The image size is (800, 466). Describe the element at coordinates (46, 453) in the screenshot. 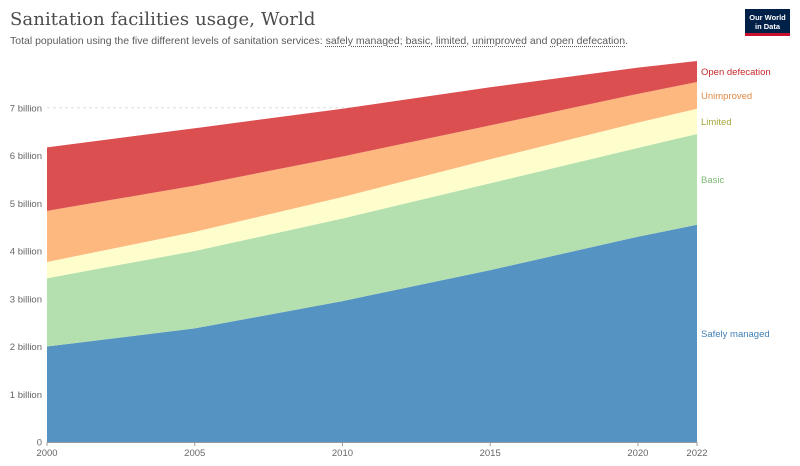

I see `x-tick-label: 2000` at that location.